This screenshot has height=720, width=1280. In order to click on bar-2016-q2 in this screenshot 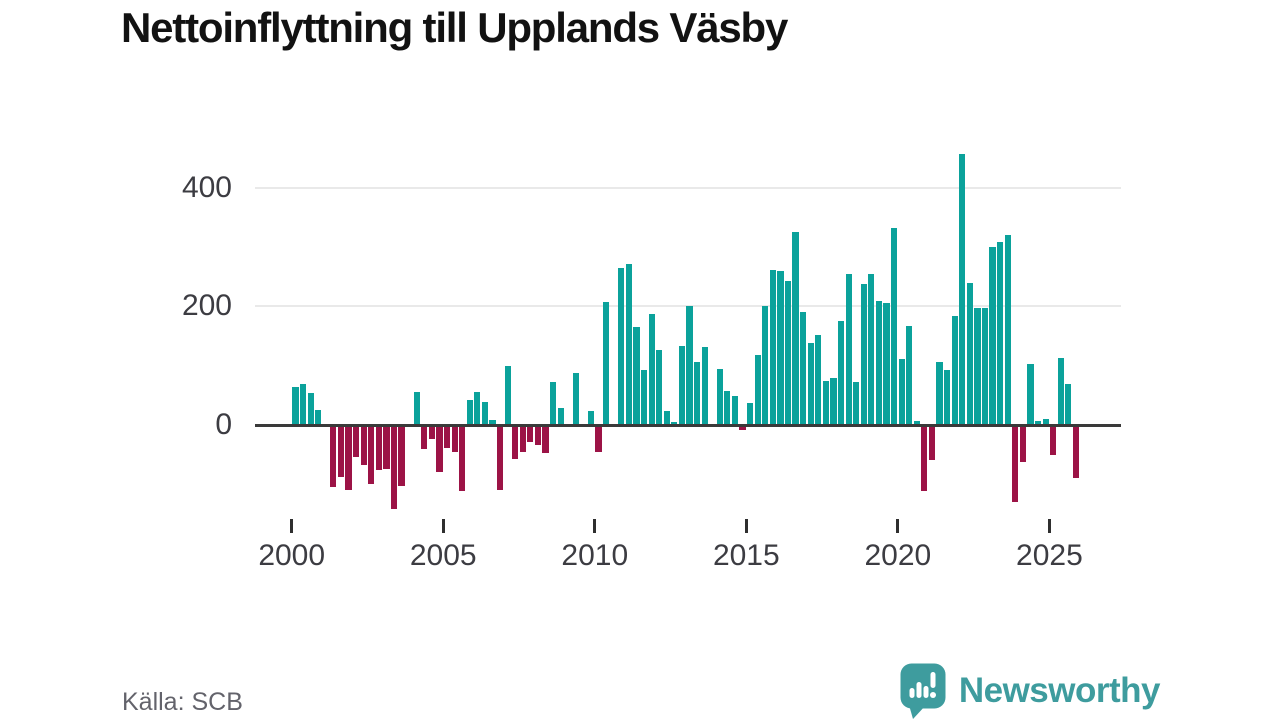, I will do `click(788, 352)`.